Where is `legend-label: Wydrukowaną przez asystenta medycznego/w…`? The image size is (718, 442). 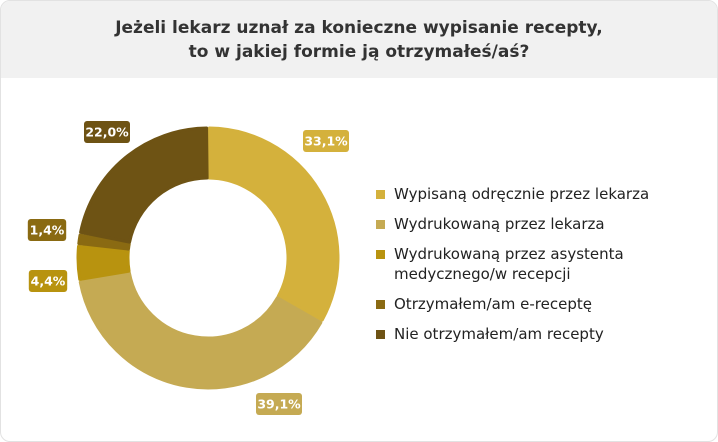 legend-label: Wydrukowaną przez asystenta medycznego/w… is located at coordinates (509, 264).